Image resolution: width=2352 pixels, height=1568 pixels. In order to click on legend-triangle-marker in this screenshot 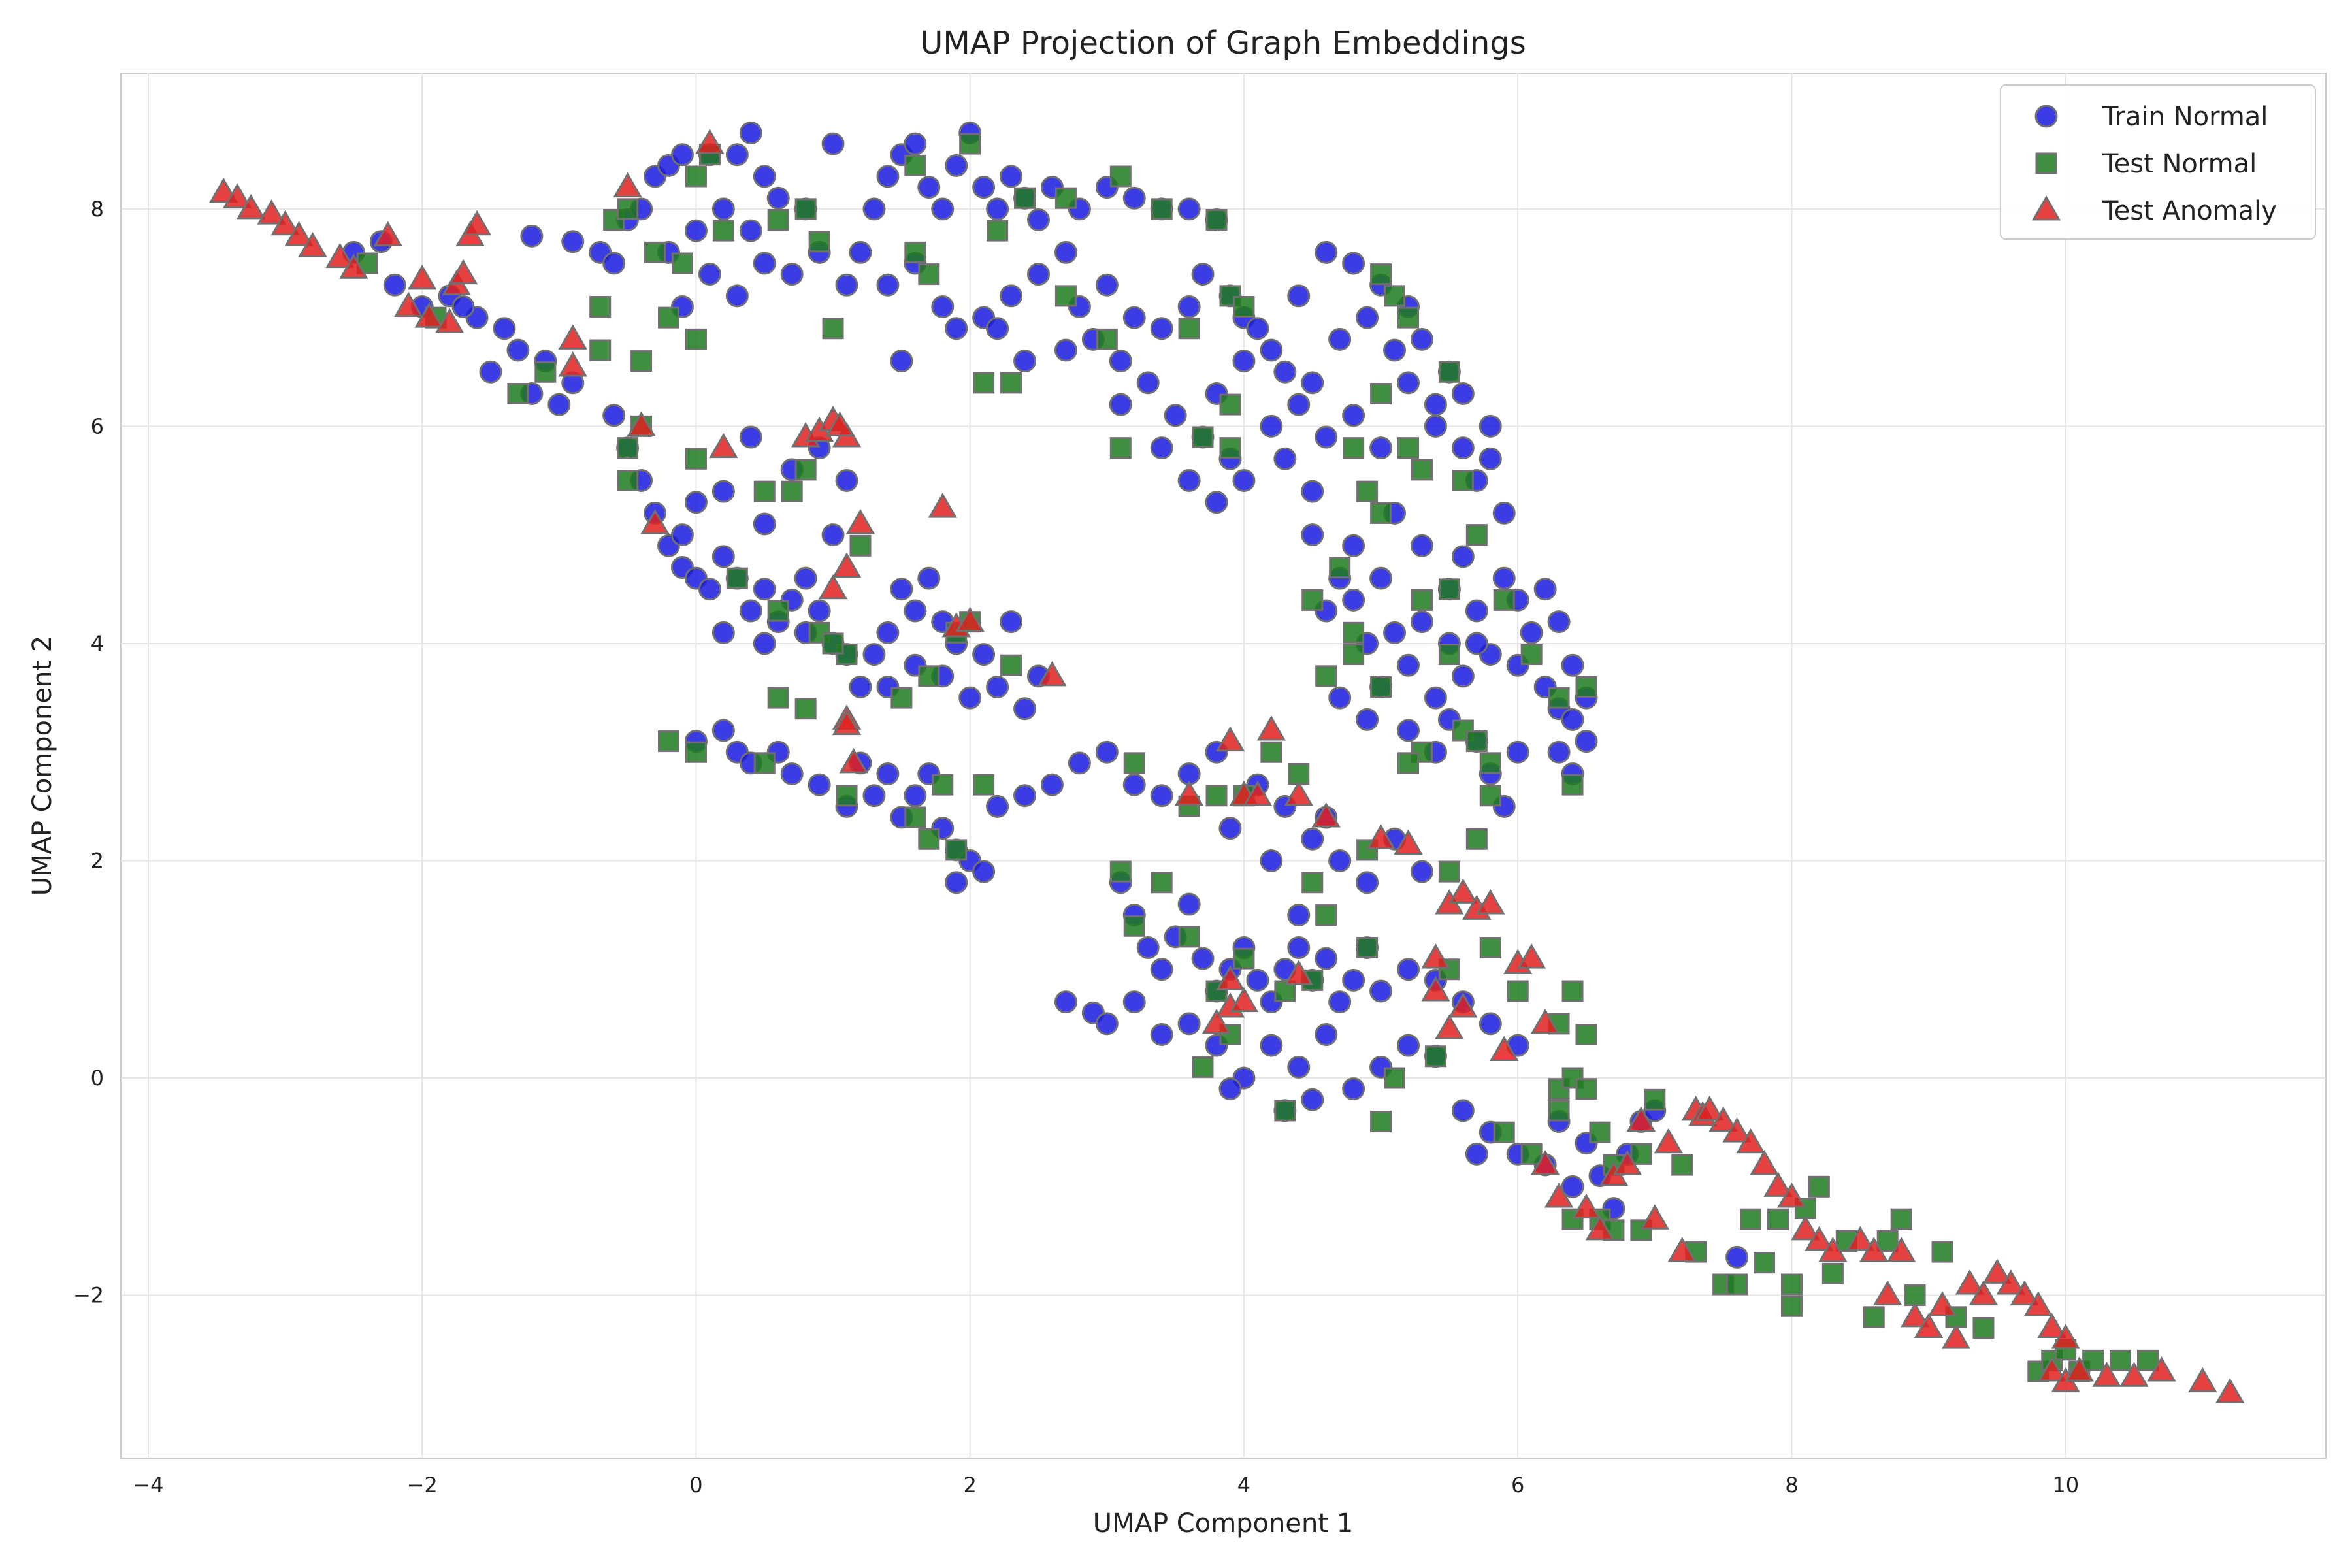, I will do `click(2046, 208)`.